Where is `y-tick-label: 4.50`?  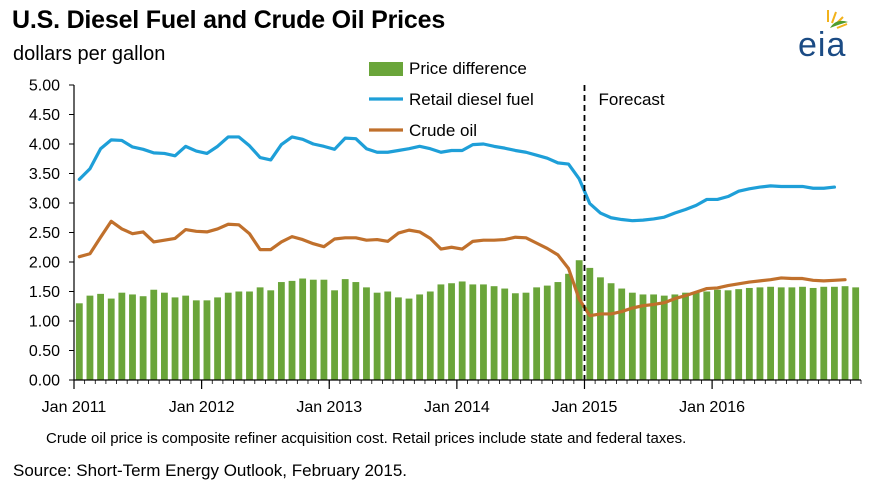 y-tick-label: 4.50 is located at coordinates (44, 115).